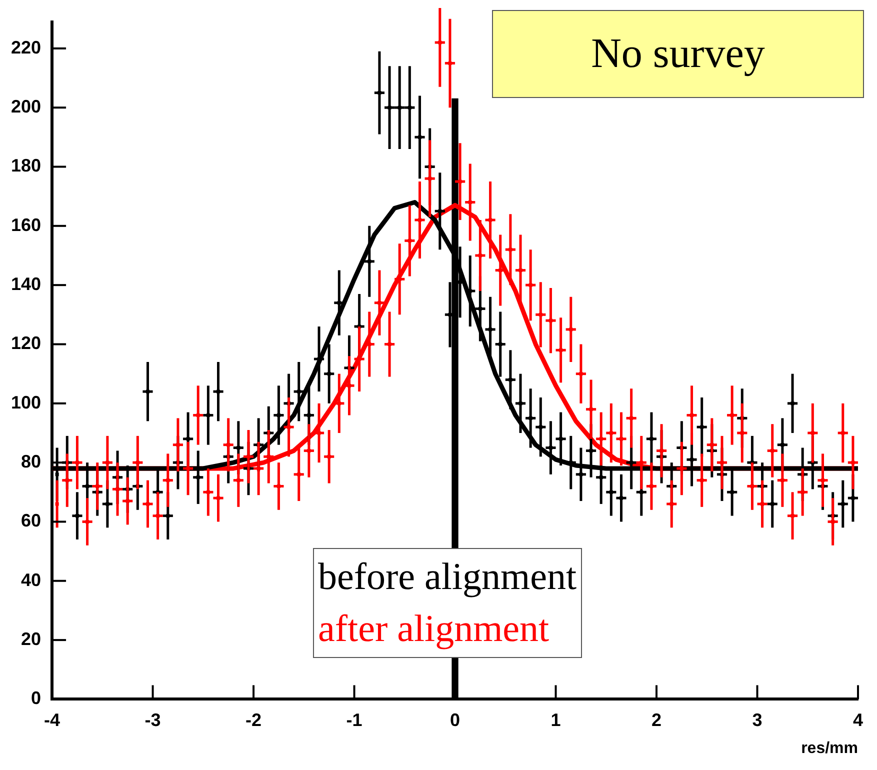 Image resolution: width=877 pixels, height=770 pixels. Describe the element at coordinates (152, 720) in the screenshot. I see `x-tick-label: -3` at that location.